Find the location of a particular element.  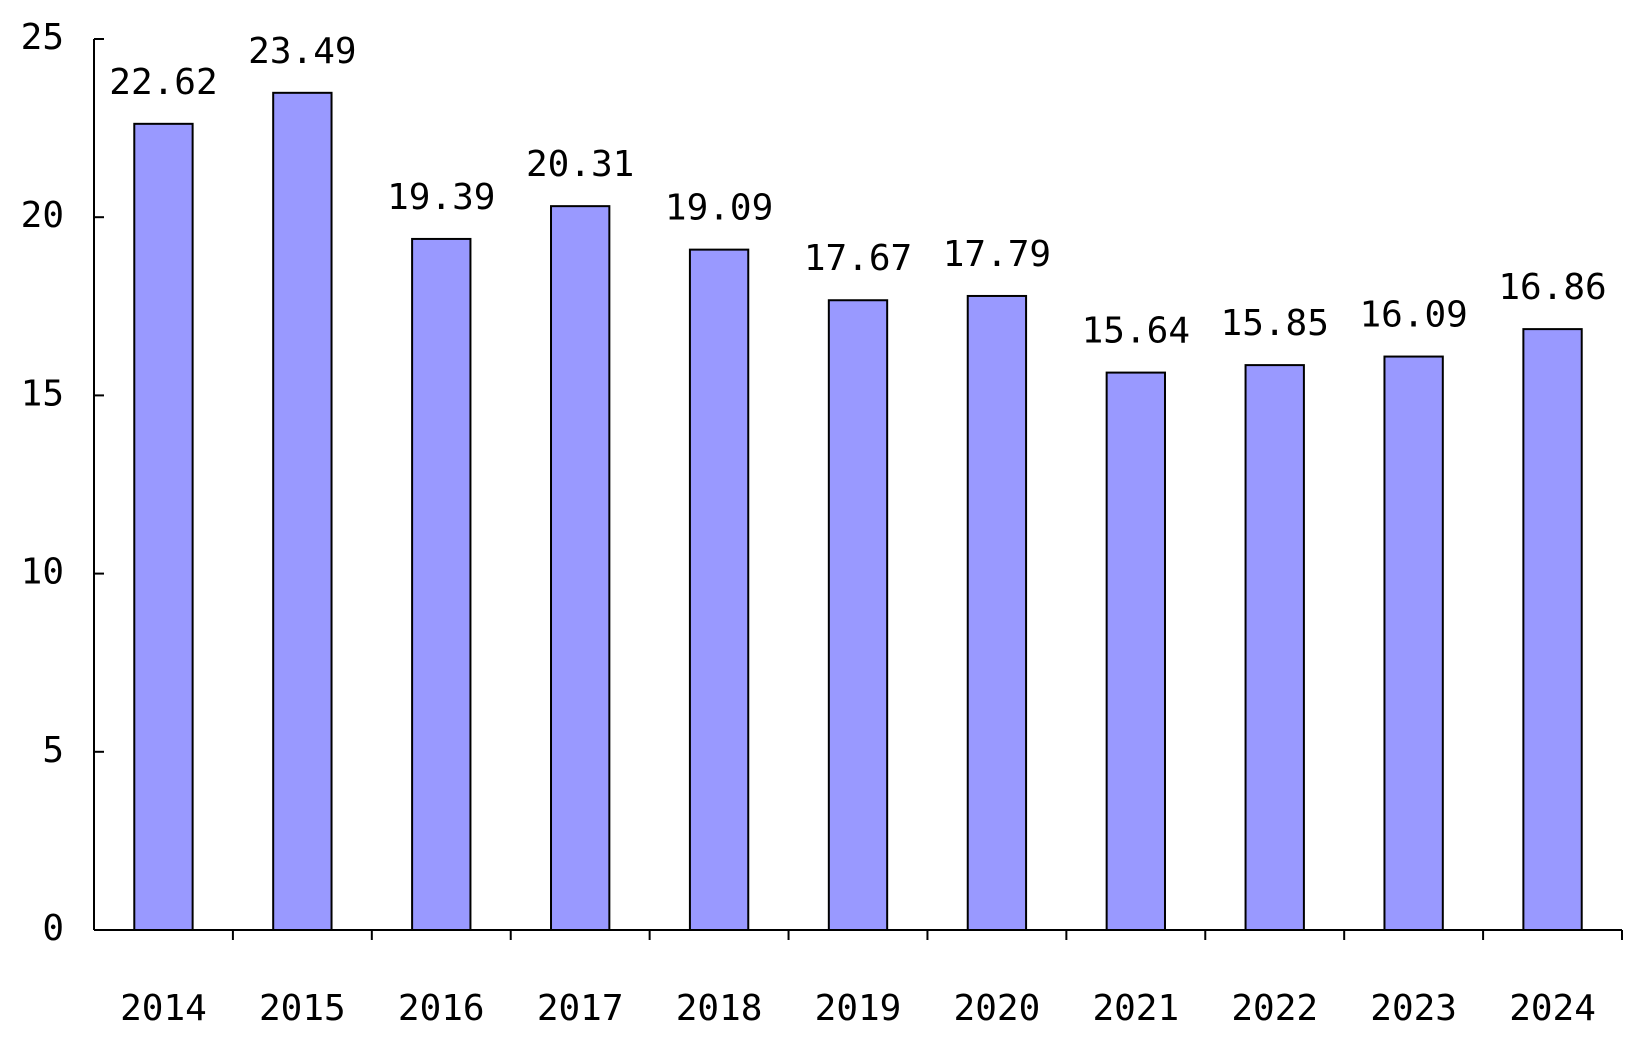

x-tick-label: 2020 is located at coordinates (997, 1008).